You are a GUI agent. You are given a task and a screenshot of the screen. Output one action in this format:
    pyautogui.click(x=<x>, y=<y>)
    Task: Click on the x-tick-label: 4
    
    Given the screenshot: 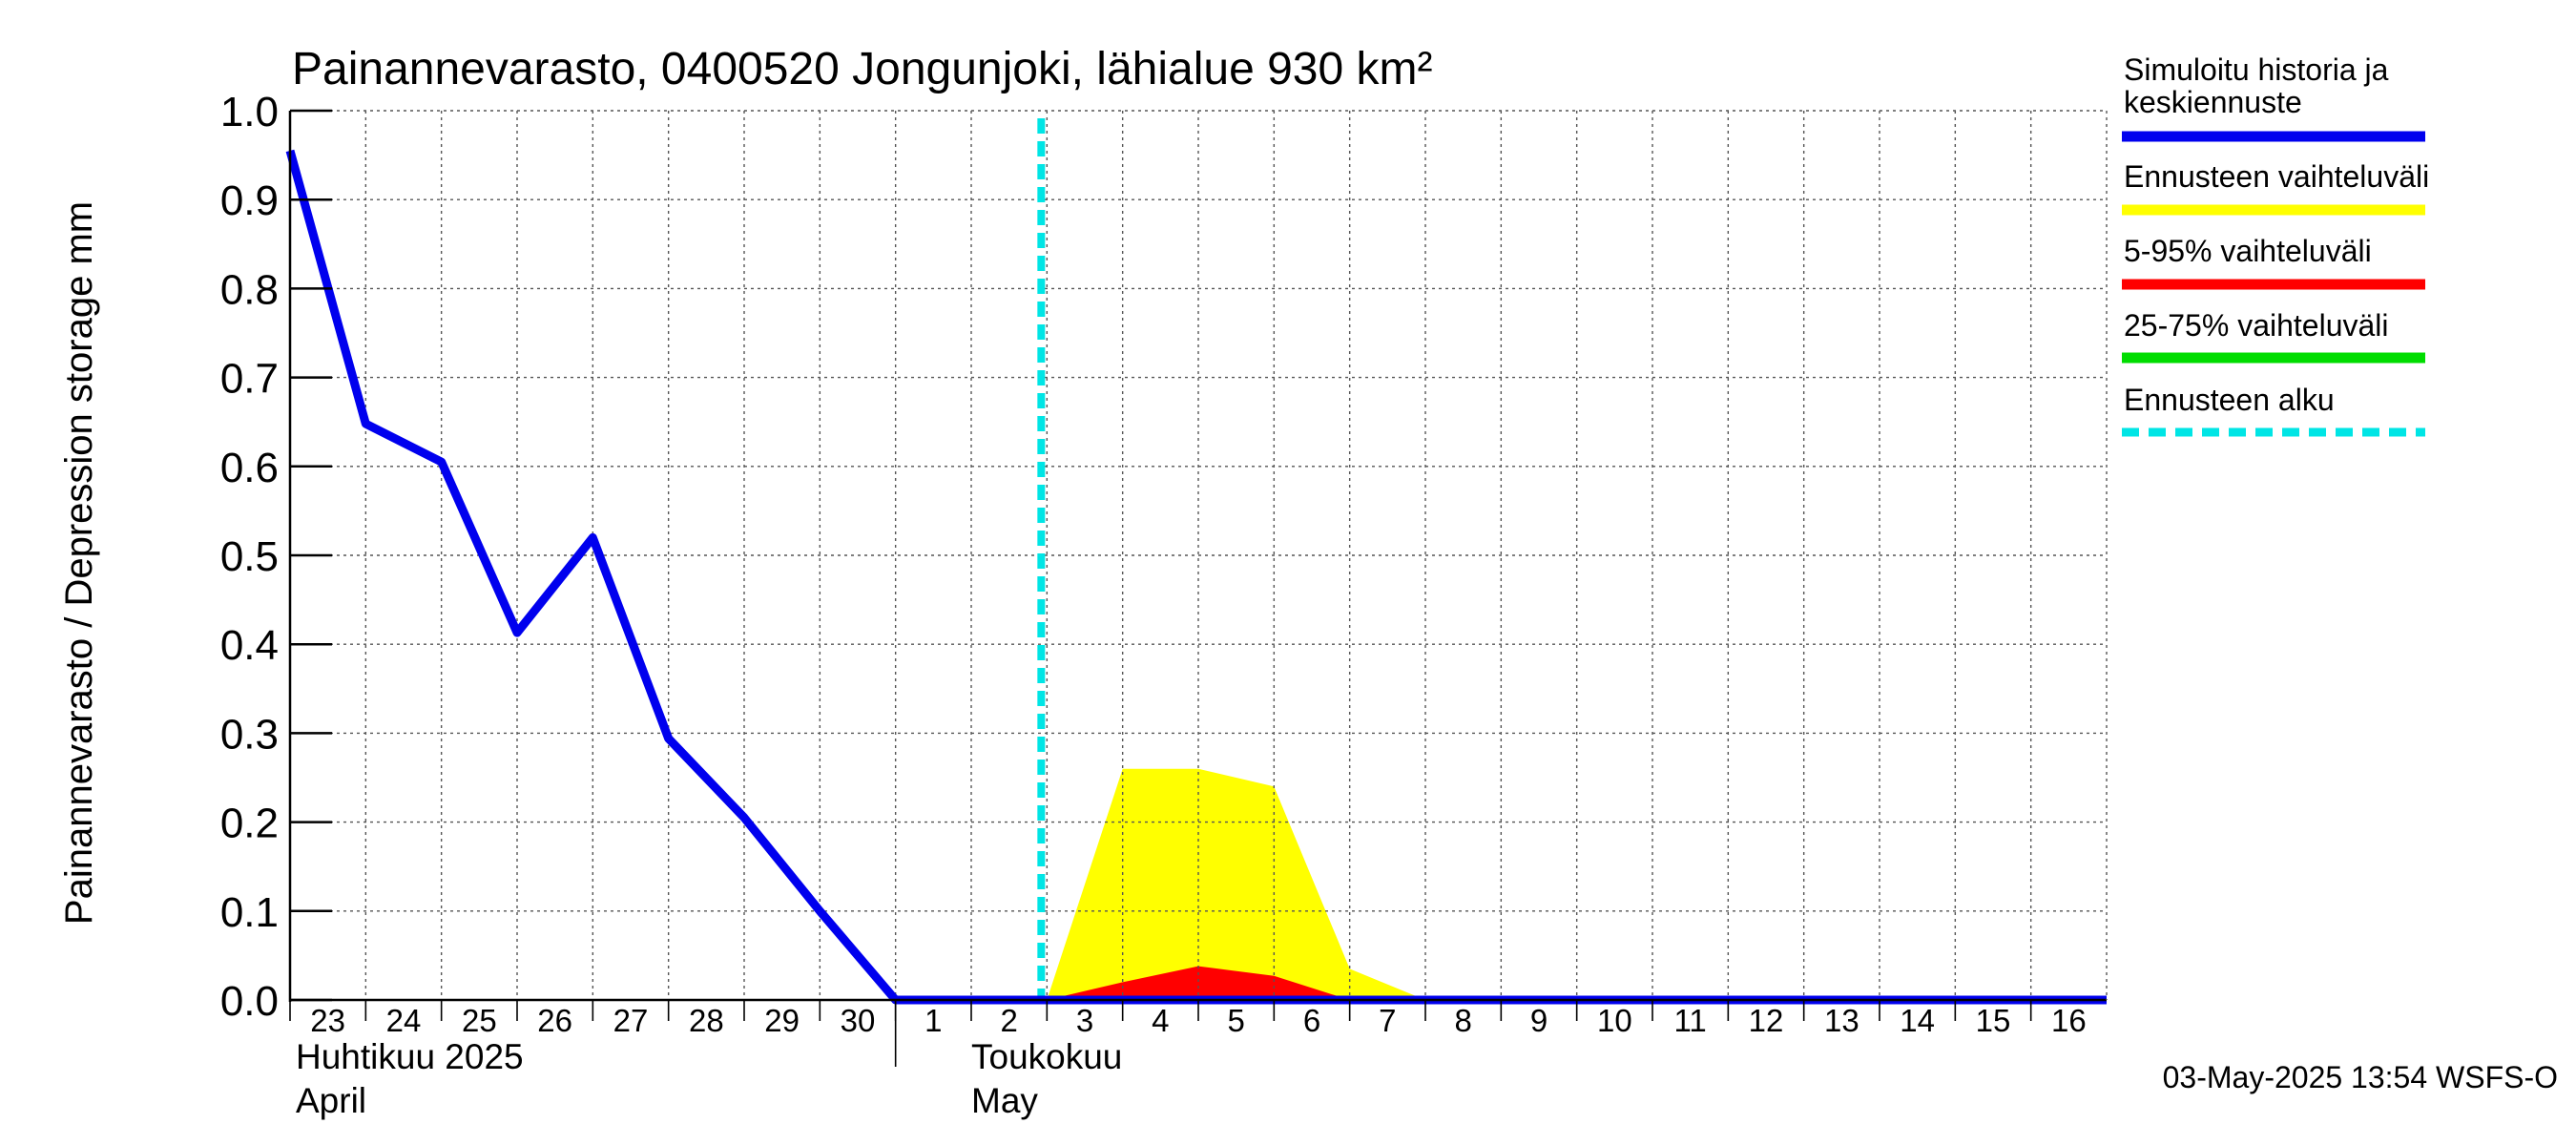 What is the action you would take?
    pyautogui.click(x=1160, y=1021)
    